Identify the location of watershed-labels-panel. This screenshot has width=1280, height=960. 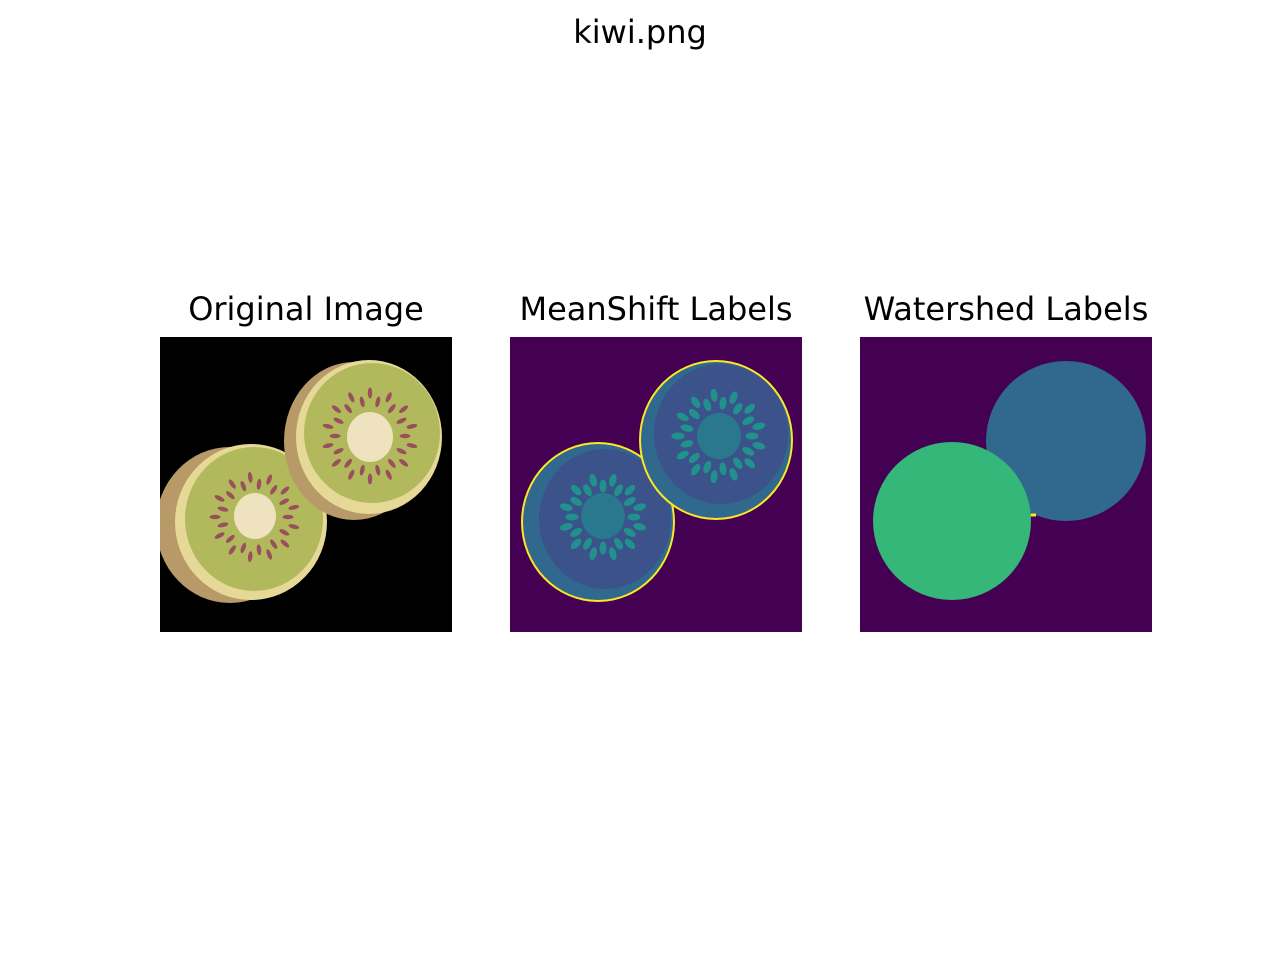
(1006, 484).